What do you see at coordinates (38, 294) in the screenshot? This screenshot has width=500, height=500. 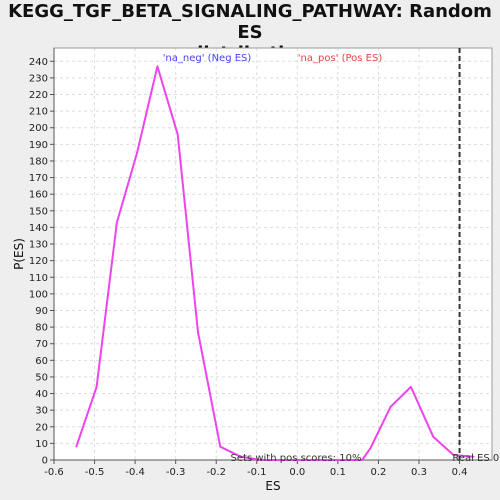 I see `y-tick-label-10: 100` at bounding box center [38, 294].